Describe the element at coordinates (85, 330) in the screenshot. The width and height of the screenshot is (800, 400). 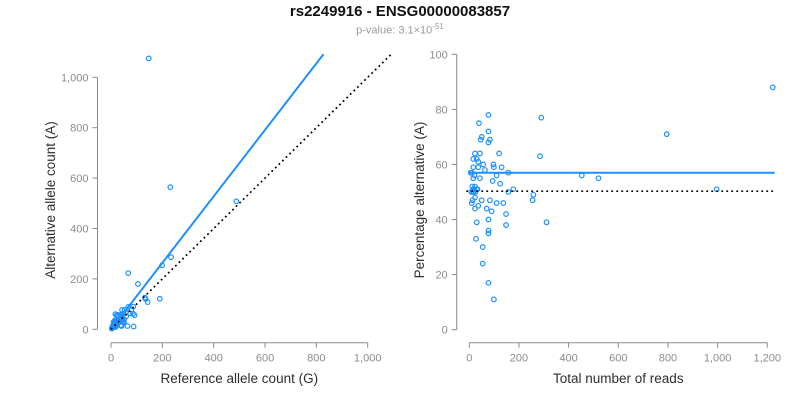
I see `y-tick-label: 0` at that location.